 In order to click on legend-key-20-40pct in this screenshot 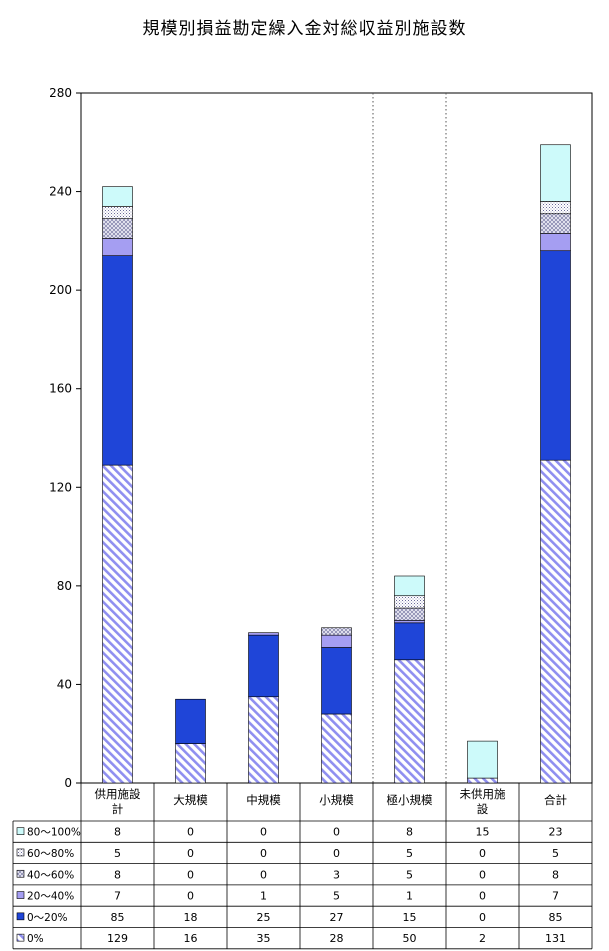, I will do `click(20, 895)`.